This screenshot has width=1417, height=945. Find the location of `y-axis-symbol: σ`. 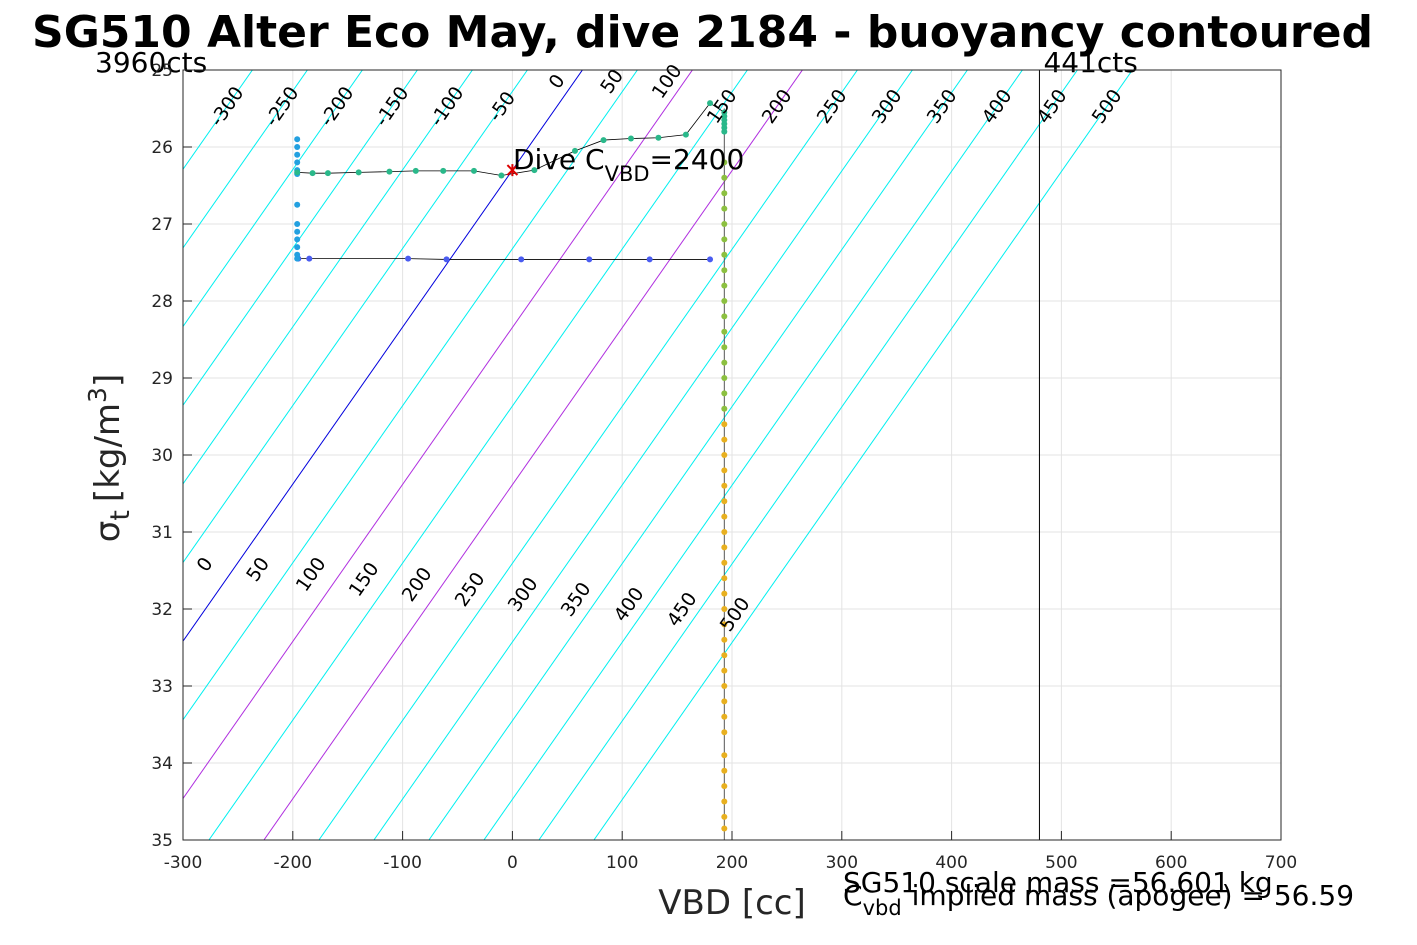

y-axis-symbol: σ is located at coordinates (108, 532).